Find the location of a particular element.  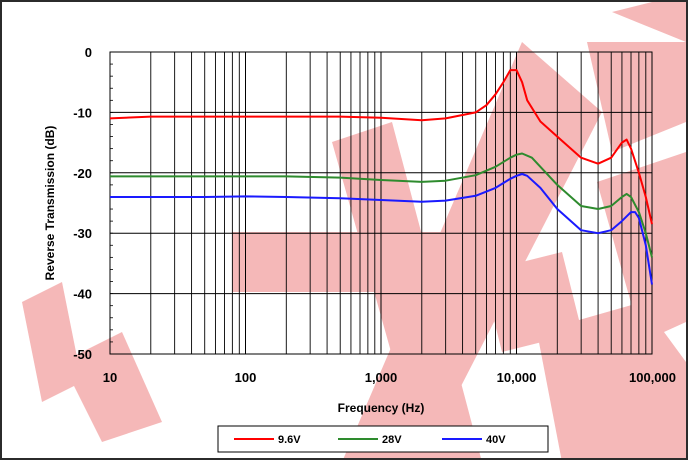

legend-label: 28V is located at coordinates (392, 440).